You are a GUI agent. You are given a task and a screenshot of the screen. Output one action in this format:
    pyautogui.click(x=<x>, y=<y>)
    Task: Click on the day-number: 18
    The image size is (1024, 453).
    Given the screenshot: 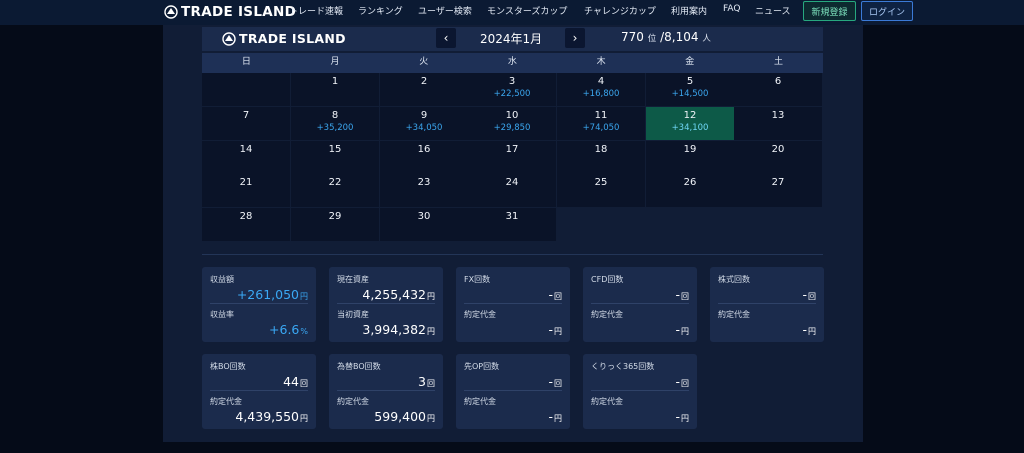 What is the action you would take?
    pyautogui.click(x=601, y=149)
    